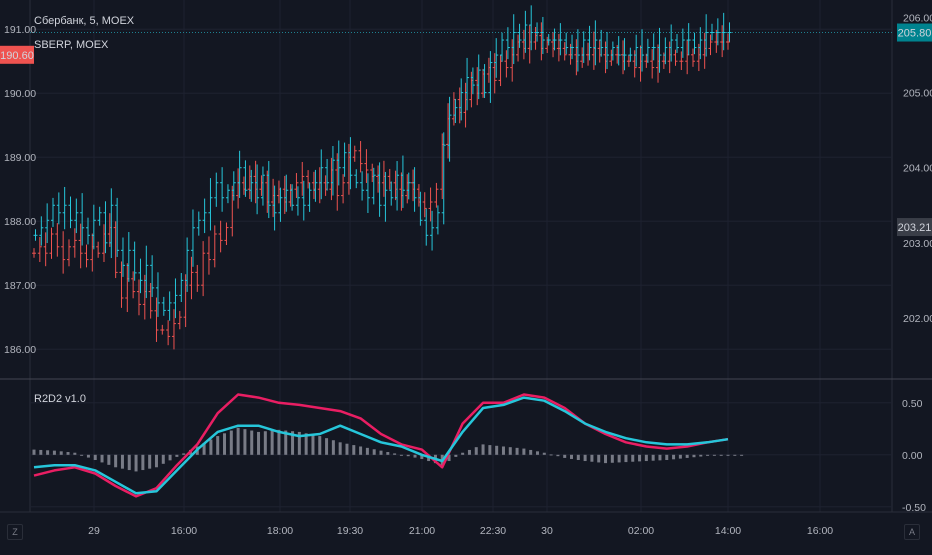  What do you see at coordinates (20, 222) in the screenshot?
I see `left-tick-label: 188.00` at bounding box center [20, 222].